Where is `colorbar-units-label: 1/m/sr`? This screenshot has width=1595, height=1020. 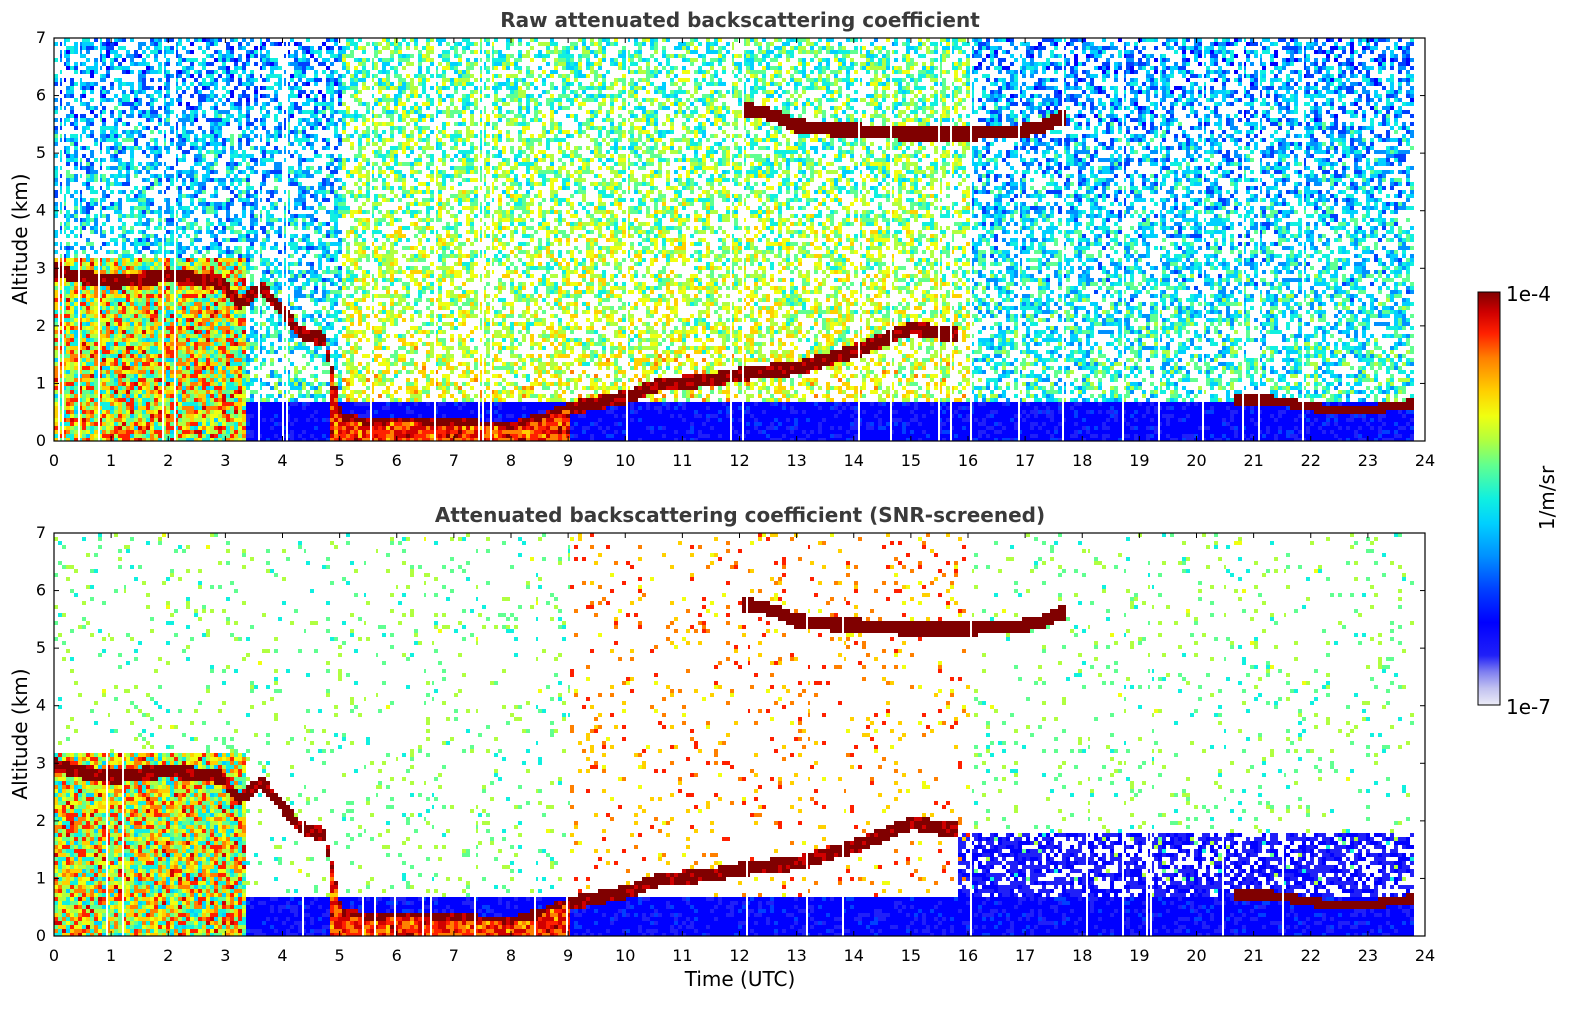 colorbar-units-label: 1/m/sr is located at coordinates (1547, 497).